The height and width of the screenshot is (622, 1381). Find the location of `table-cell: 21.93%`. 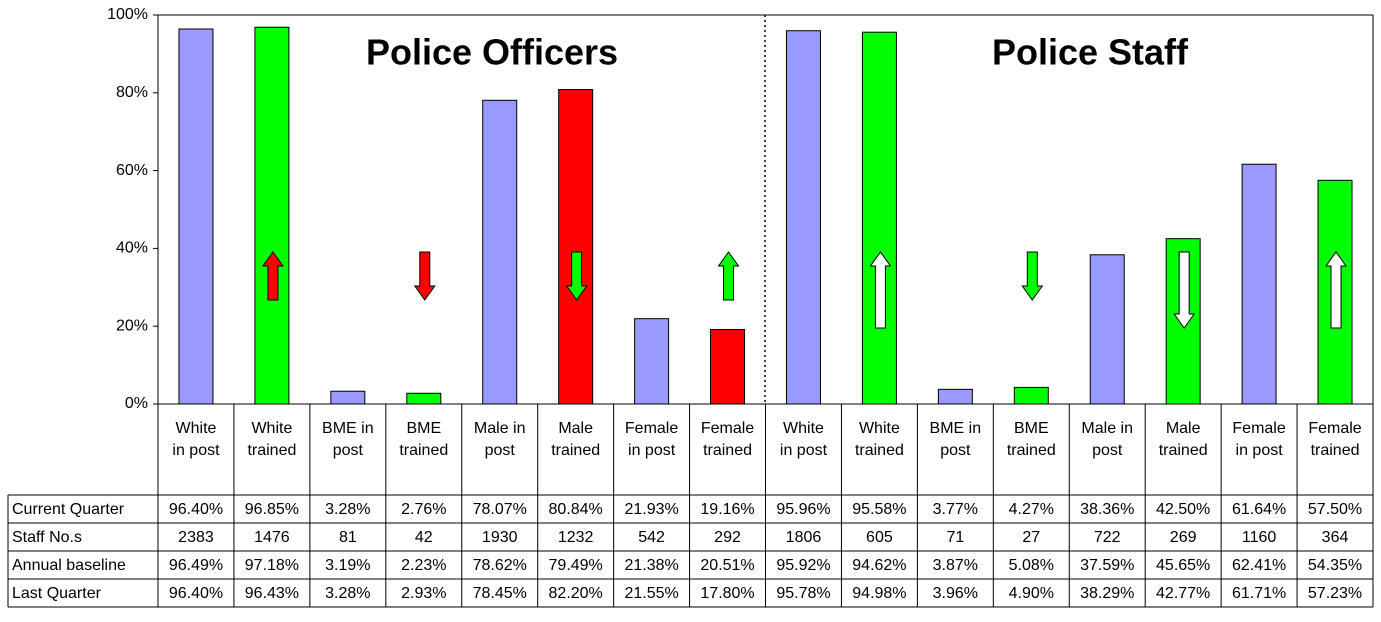

table-cell: 21.93% is located at coordinates (651, 509).